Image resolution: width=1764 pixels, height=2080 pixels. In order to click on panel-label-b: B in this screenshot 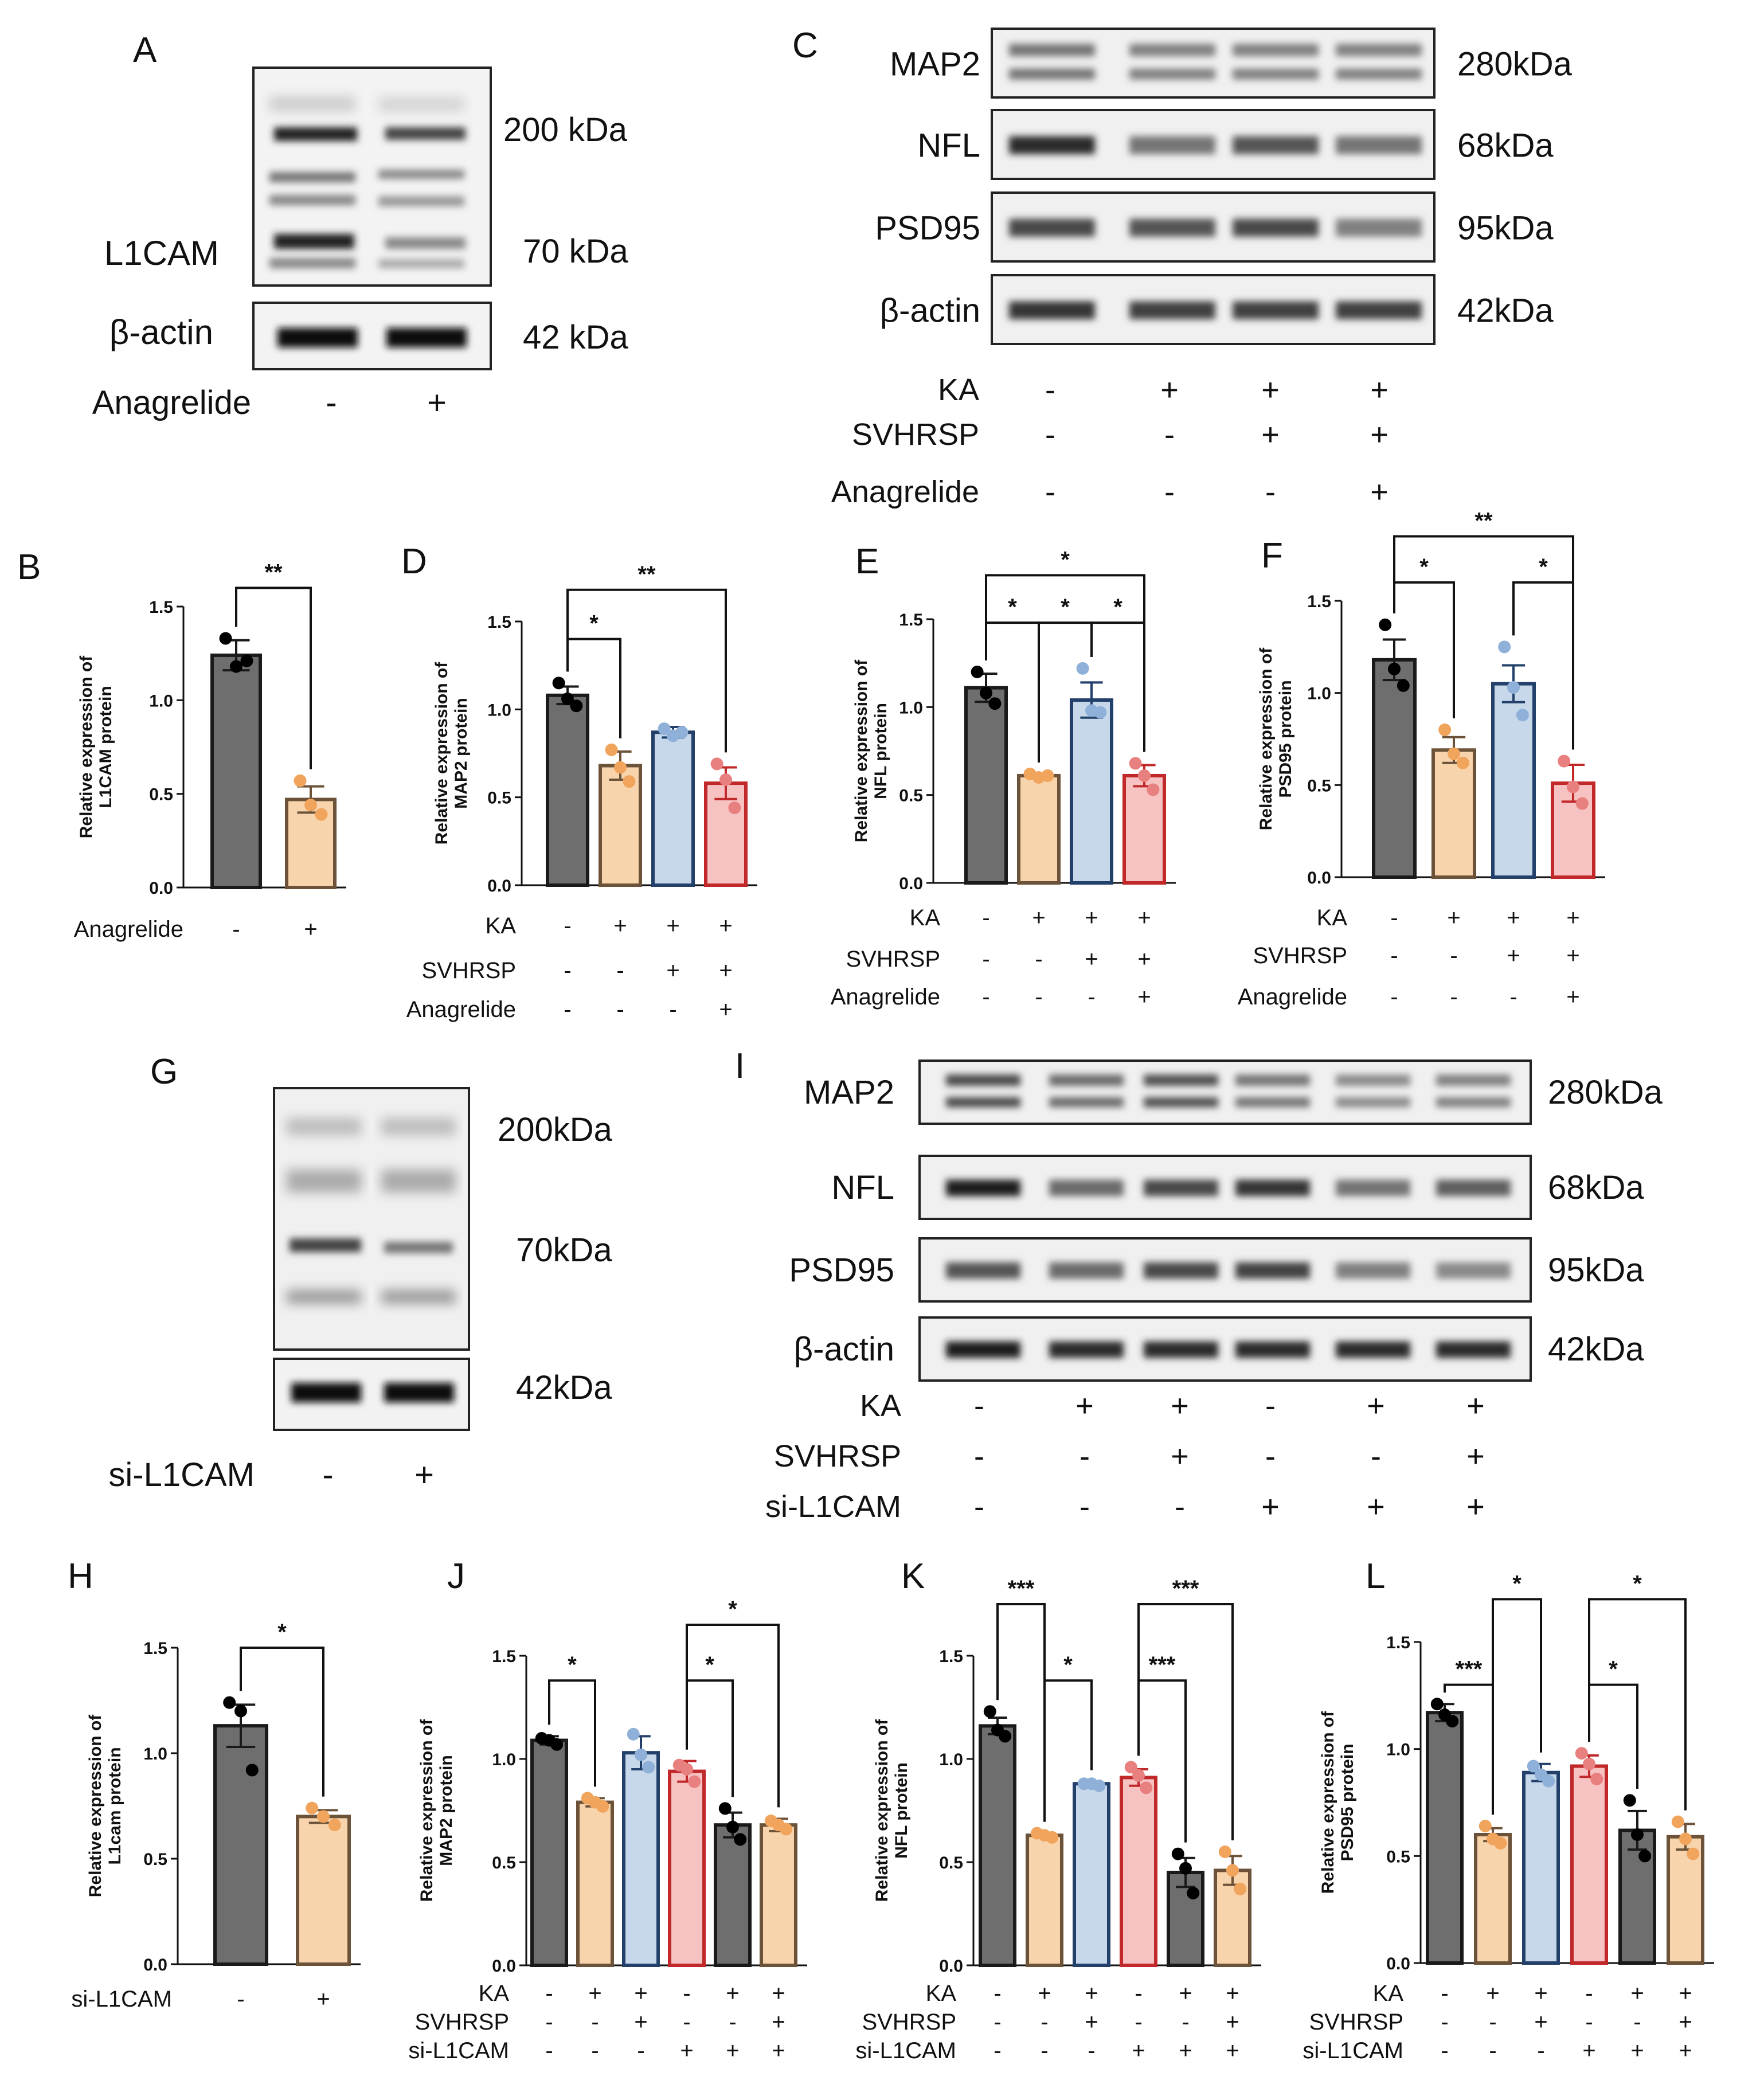, I will do `click(29, 567)`.